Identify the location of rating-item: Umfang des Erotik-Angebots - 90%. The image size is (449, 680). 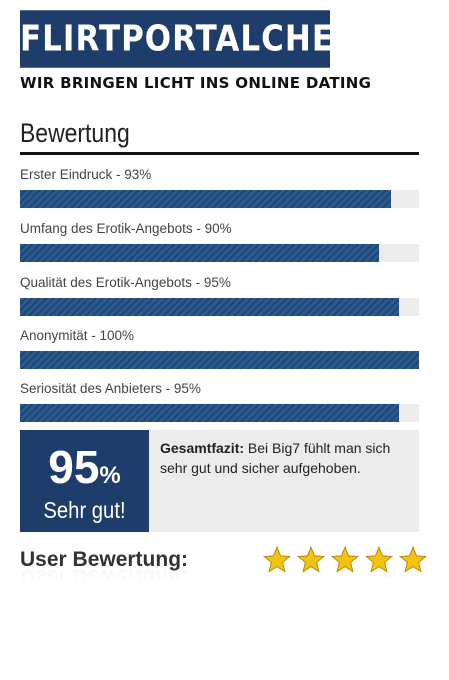
(219, 241).